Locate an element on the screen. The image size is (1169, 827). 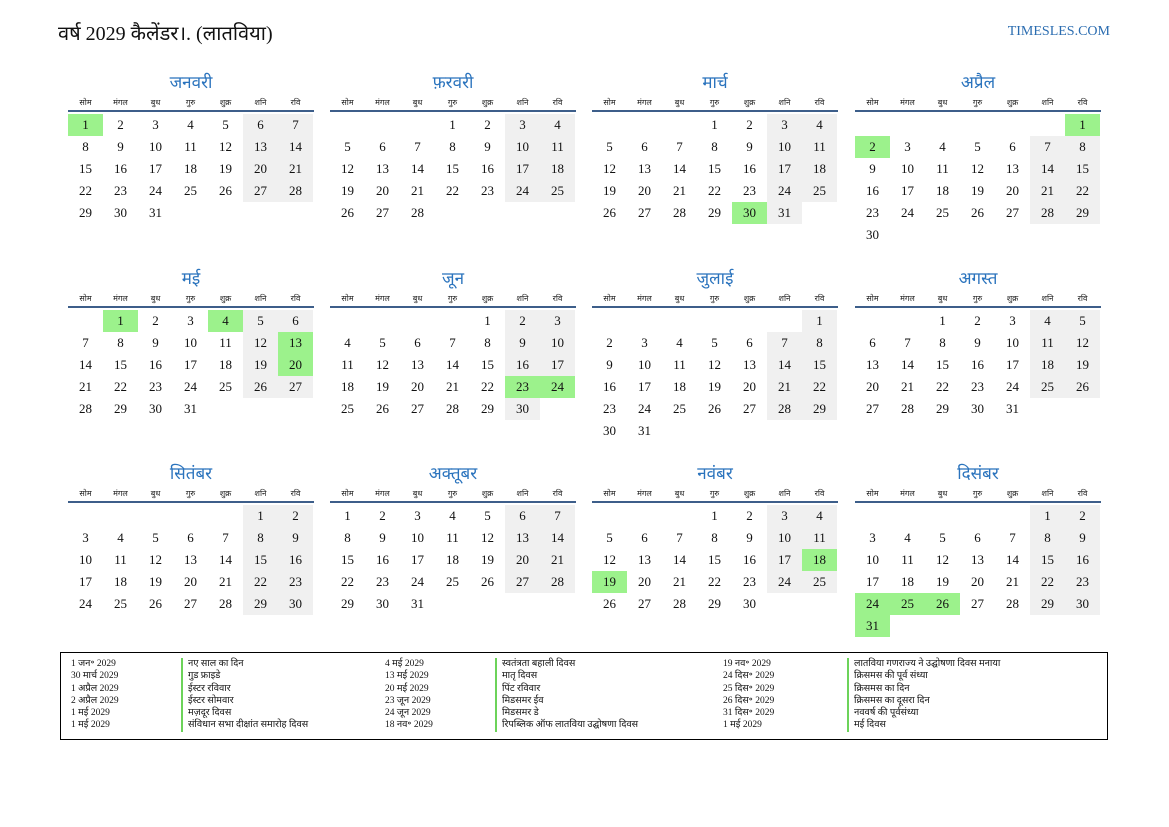
day-cell: 17 is located at coordinates (85, 581).